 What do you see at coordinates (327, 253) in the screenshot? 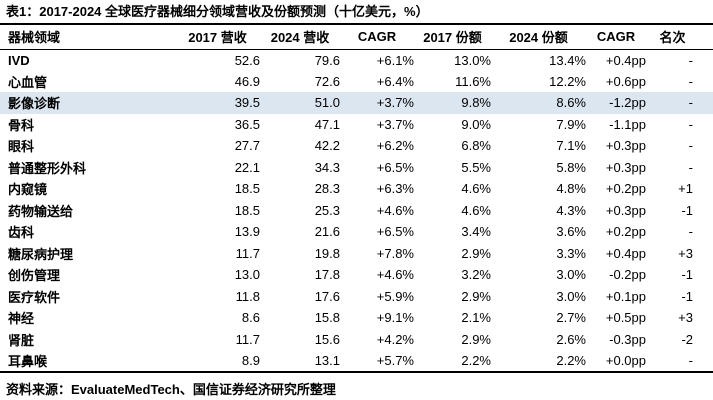
I see `cell-rev2024: 19.8` at bounding box center [327, 253].